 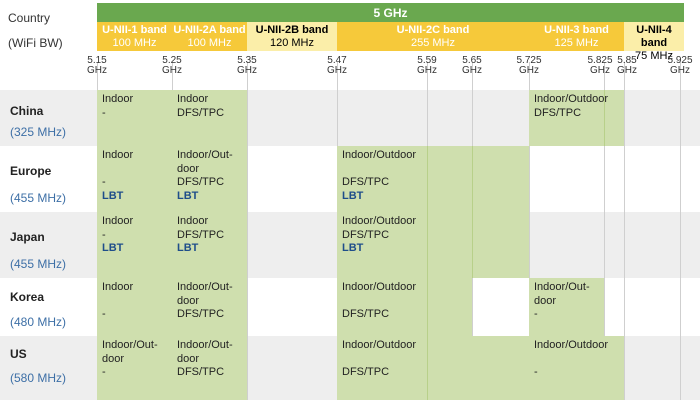 I want to click on freq-label: 5.925 GHz, so click(x=679, y=66).